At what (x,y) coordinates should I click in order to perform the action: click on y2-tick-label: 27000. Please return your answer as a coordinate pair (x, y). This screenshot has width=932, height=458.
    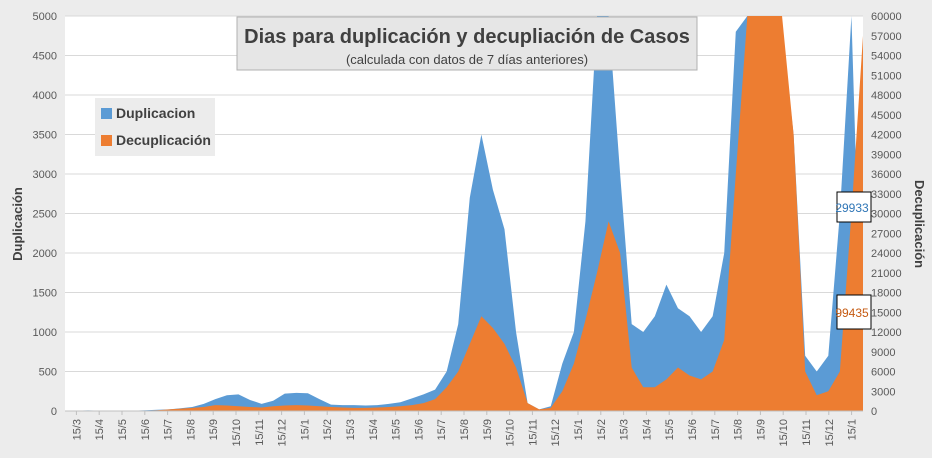
    Looking at the image, I should click on (886, 234).